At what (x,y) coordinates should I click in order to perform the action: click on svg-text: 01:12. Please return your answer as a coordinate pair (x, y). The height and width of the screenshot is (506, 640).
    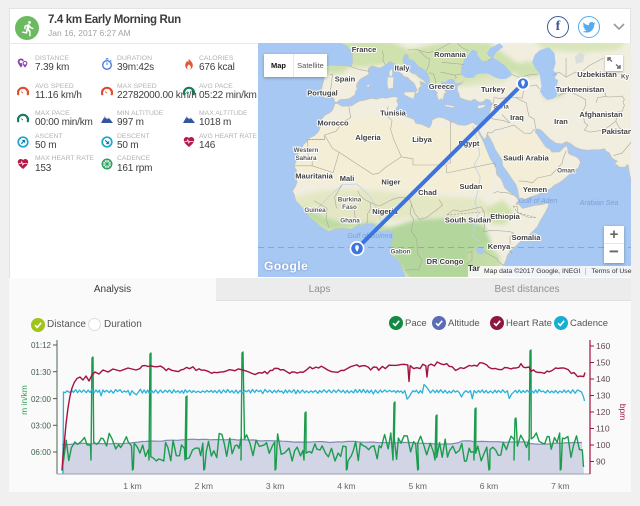
    Looking at the image, I should click on (41, 345).